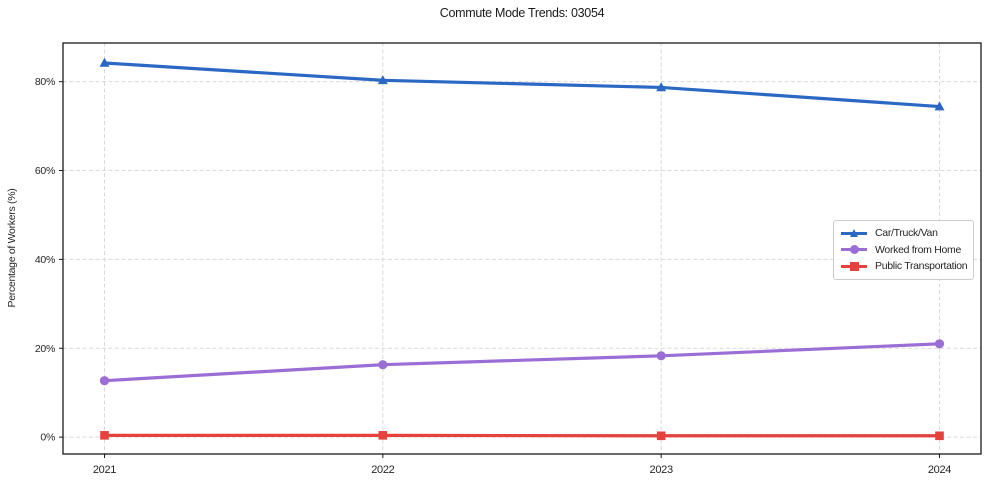  I want to click on series-line-car-truck-van, so click(522, 85).